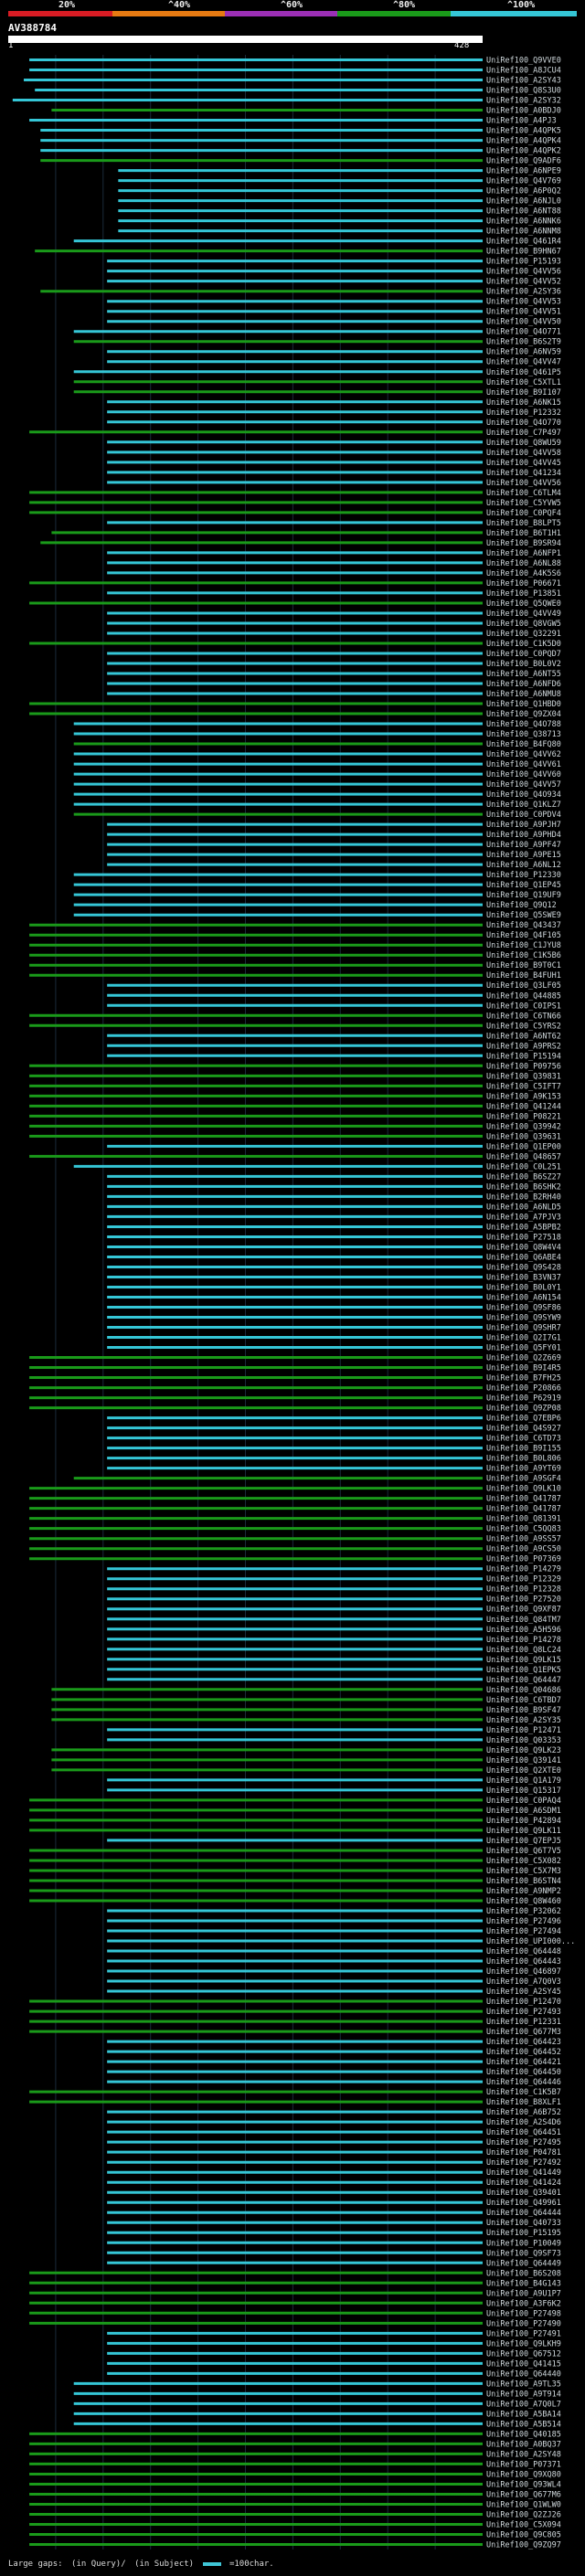 The height and width of the screenshot is (2576, 585). What do you see at coordinates (523, 1036) in the screenshot?
I see `hit-label: UniRef100_A6NT62` at bounding box center [523, 1036].